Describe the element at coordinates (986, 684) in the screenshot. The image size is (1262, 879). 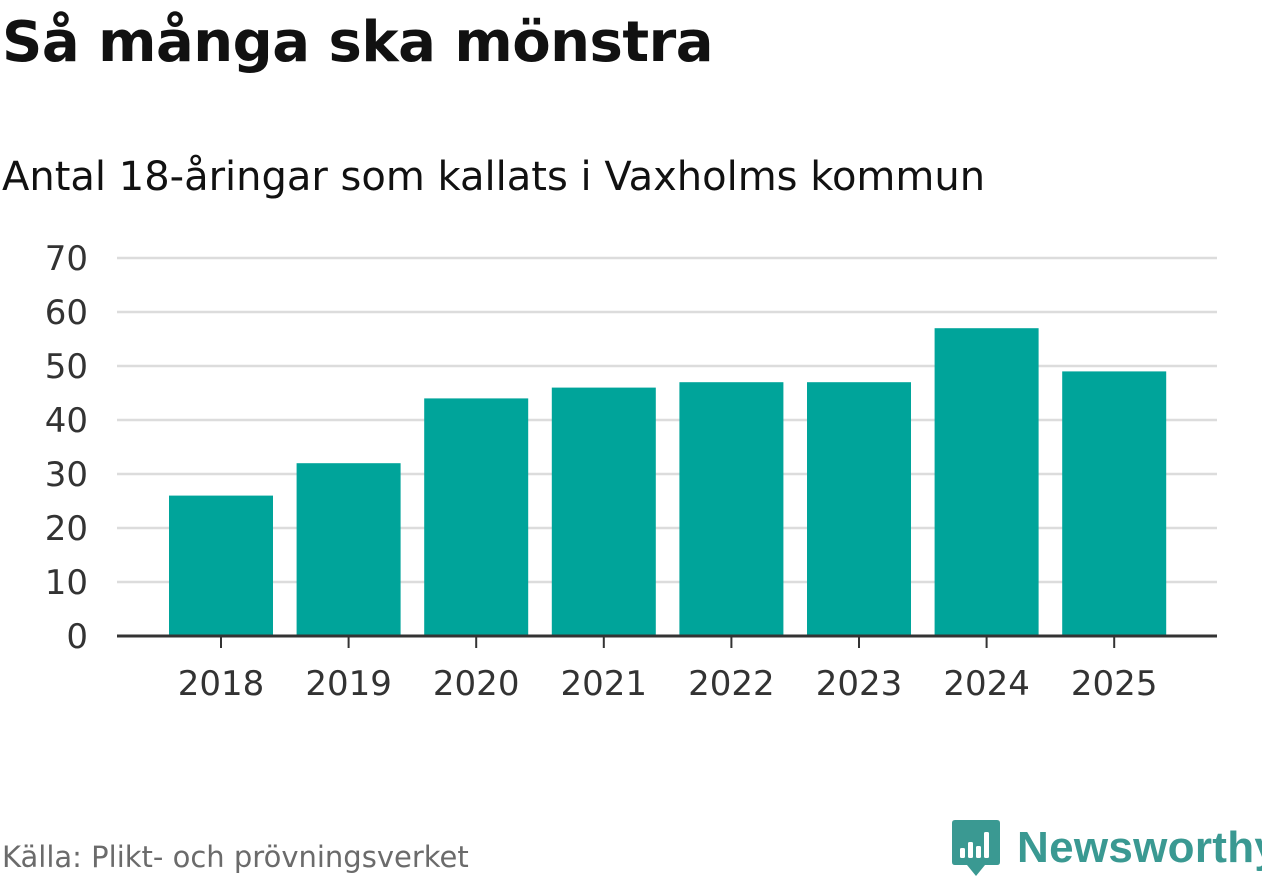
I see `x-tick-label: 2024` at that location.